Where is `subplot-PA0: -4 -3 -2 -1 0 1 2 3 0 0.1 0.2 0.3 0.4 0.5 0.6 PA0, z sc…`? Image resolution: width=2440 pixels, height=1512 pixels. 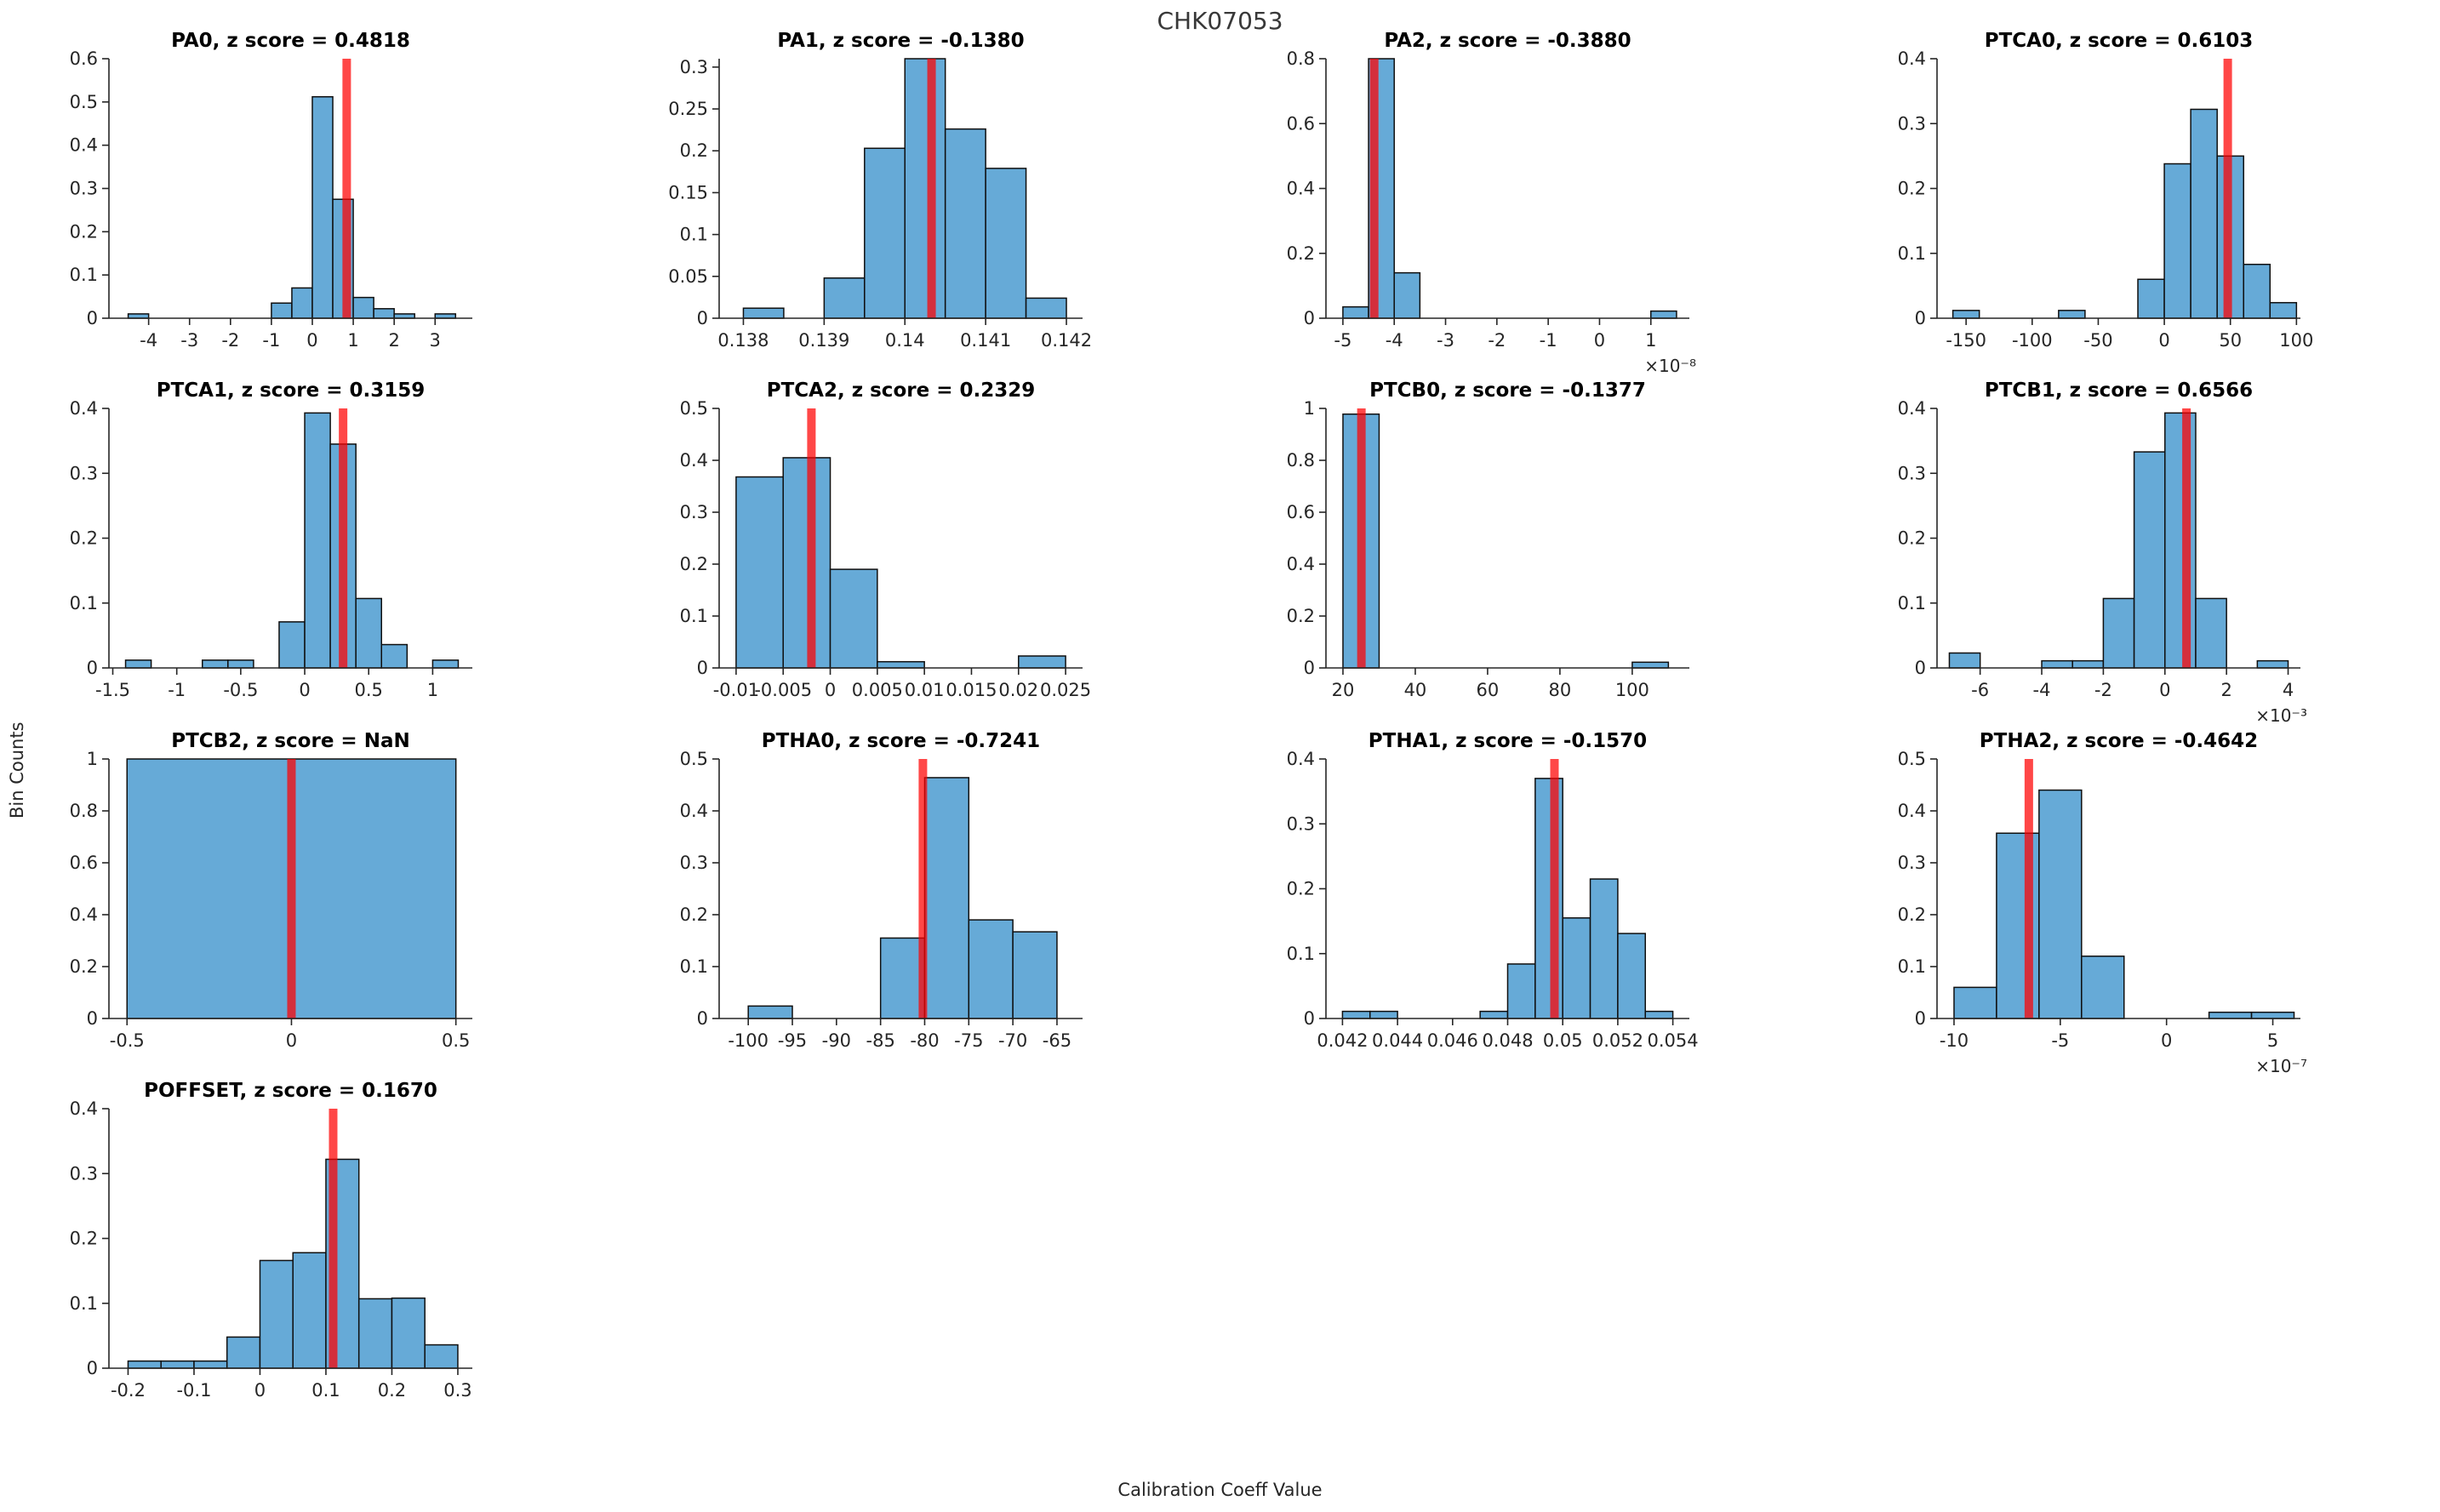
subplot-PA0: -4 -3 -2 -1 0 1 2 3 0 0.1 0.2 0.3 0.4 0.5 0.6 PA0, z sc… is located at coordinates (271, 190).